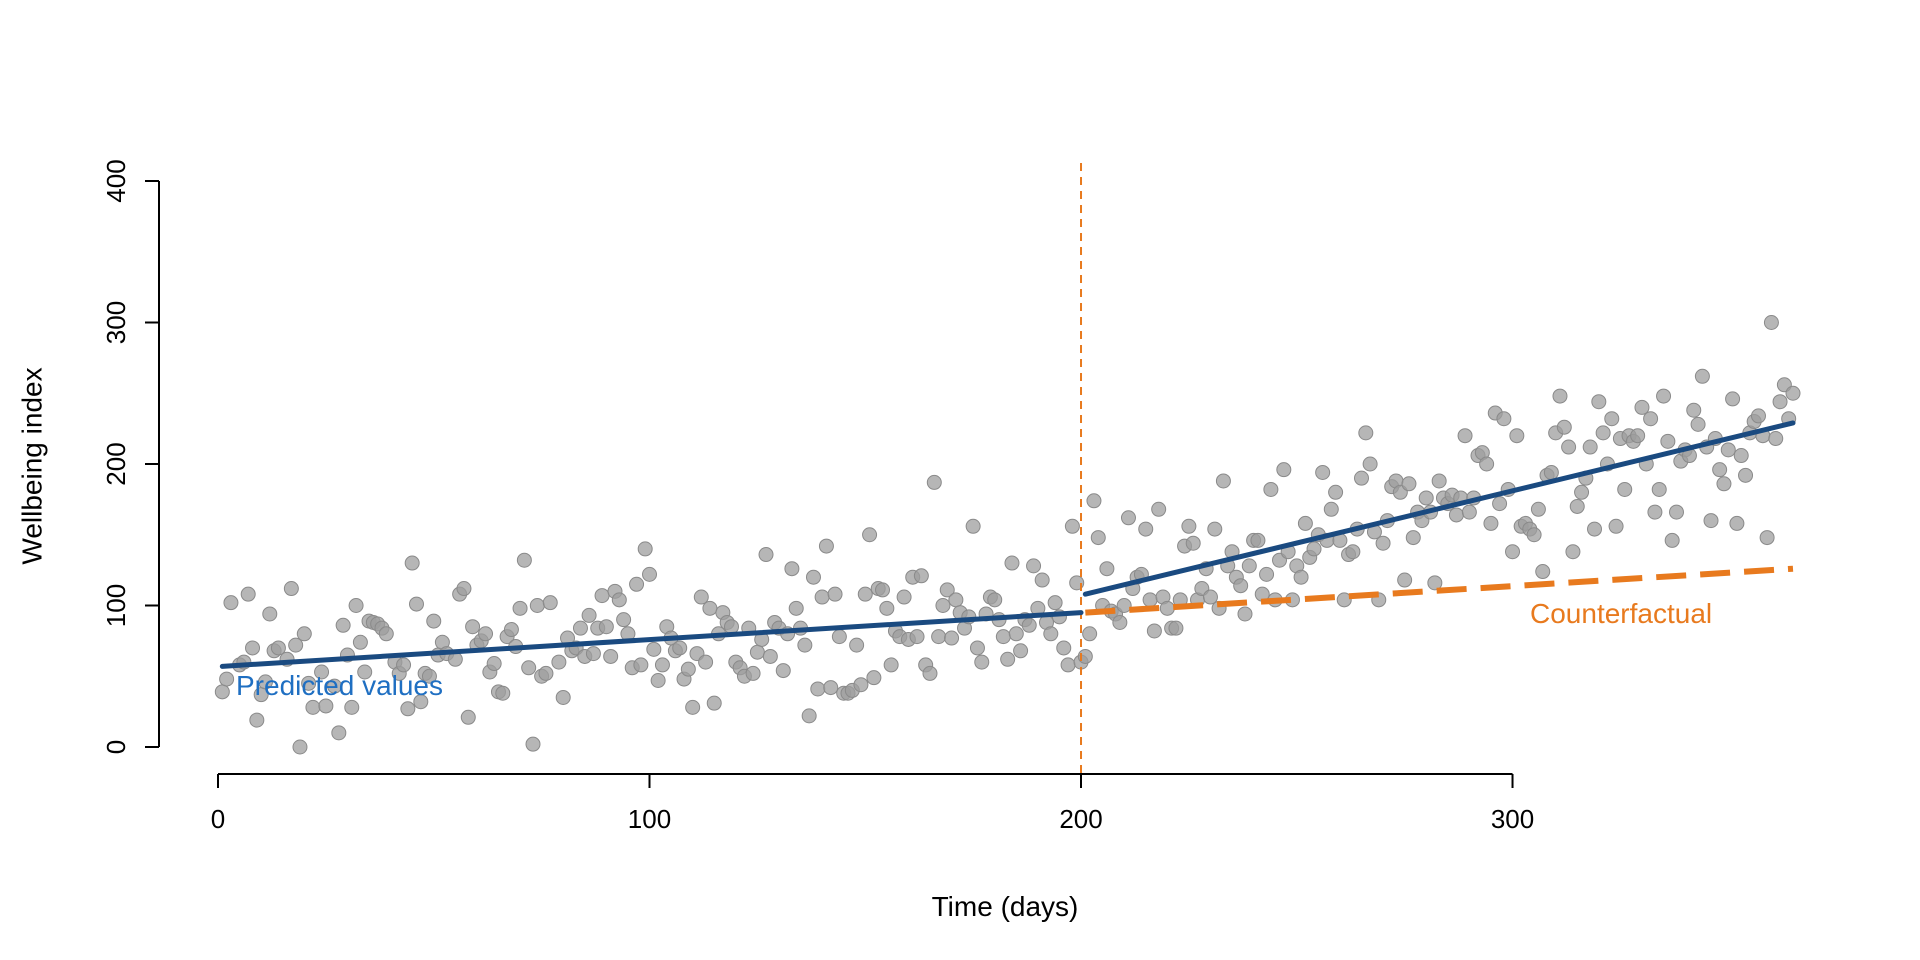 The image size is (1920, 960). I want to click on x-tick-label-200: 200, so click(1080, 819).